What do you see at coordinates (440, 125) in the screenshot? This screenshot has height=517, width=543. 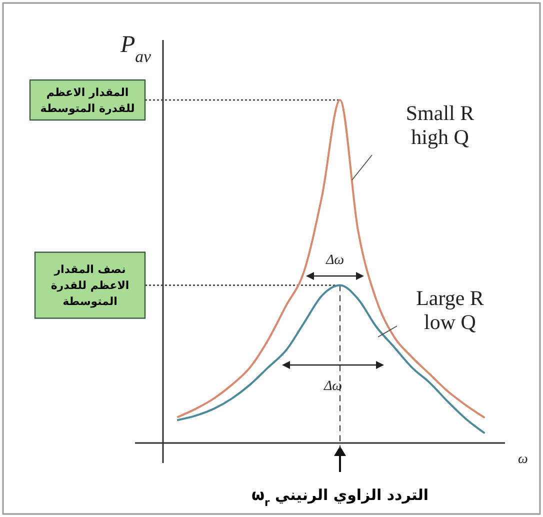 I see `text: Small R high Q` at bounding box center [440, 125].